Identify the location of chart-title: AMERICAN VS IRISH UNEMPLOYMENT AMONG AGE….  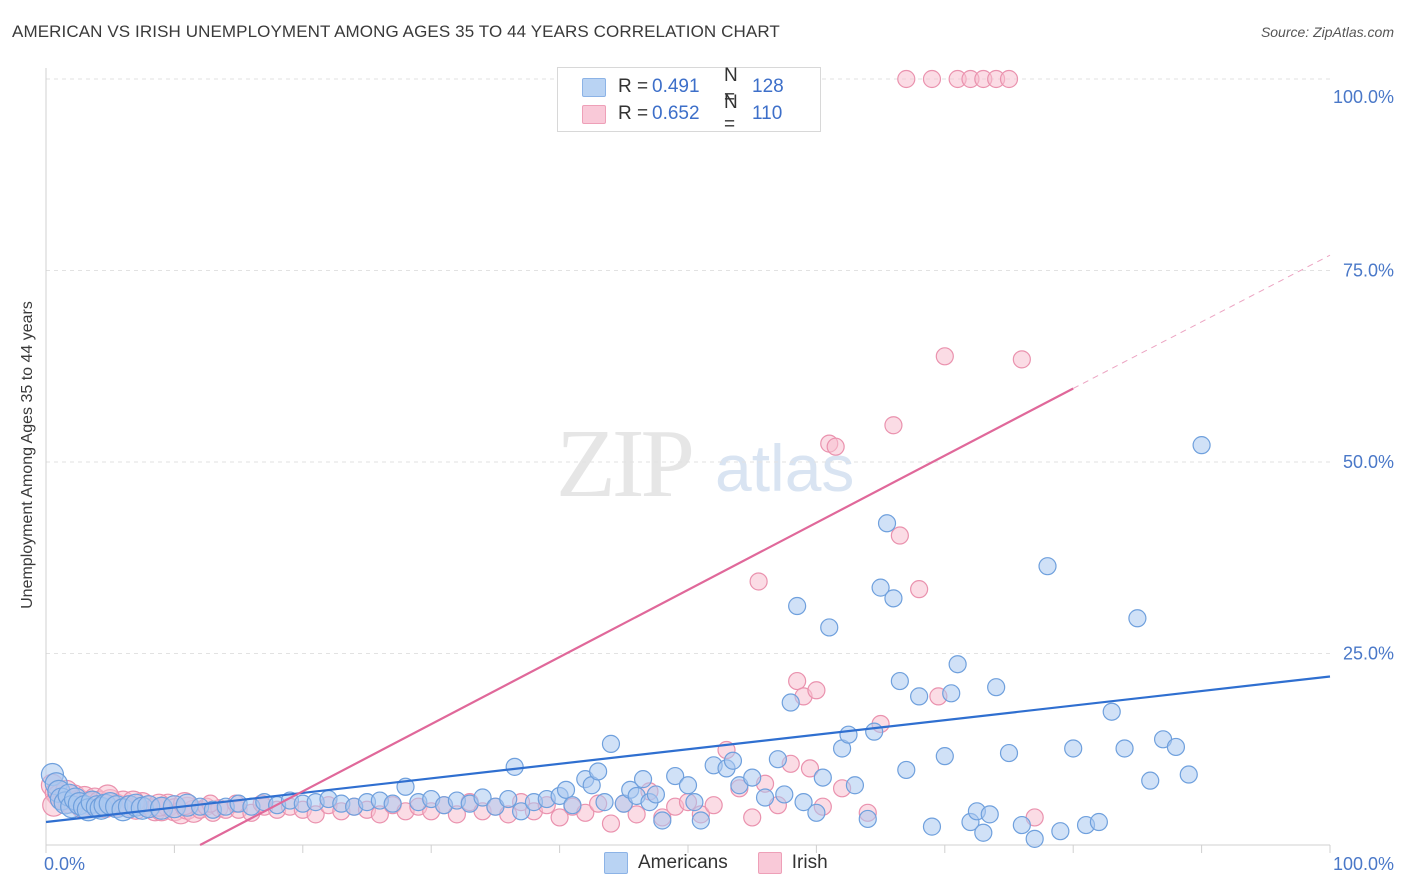
(396, 31).